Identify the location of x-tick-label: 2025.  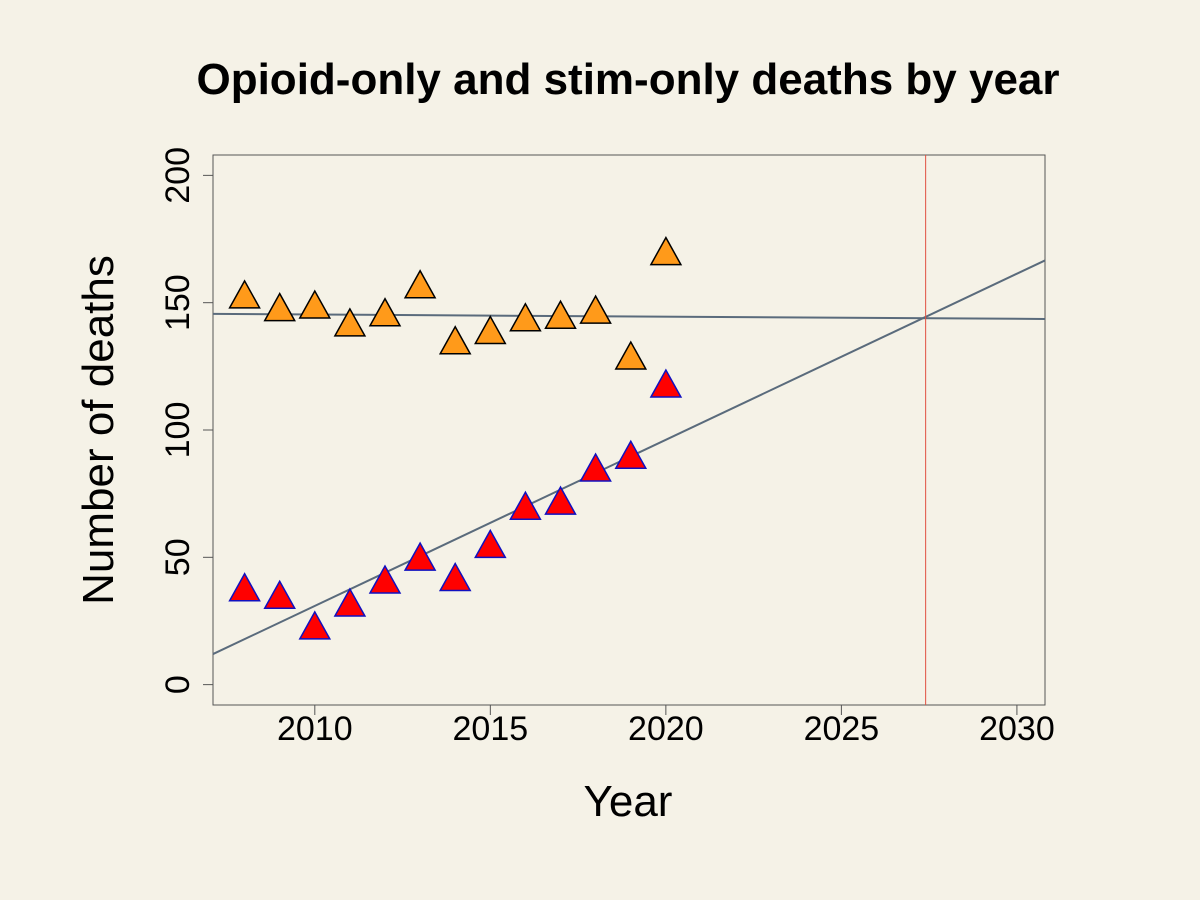
(842, 729).